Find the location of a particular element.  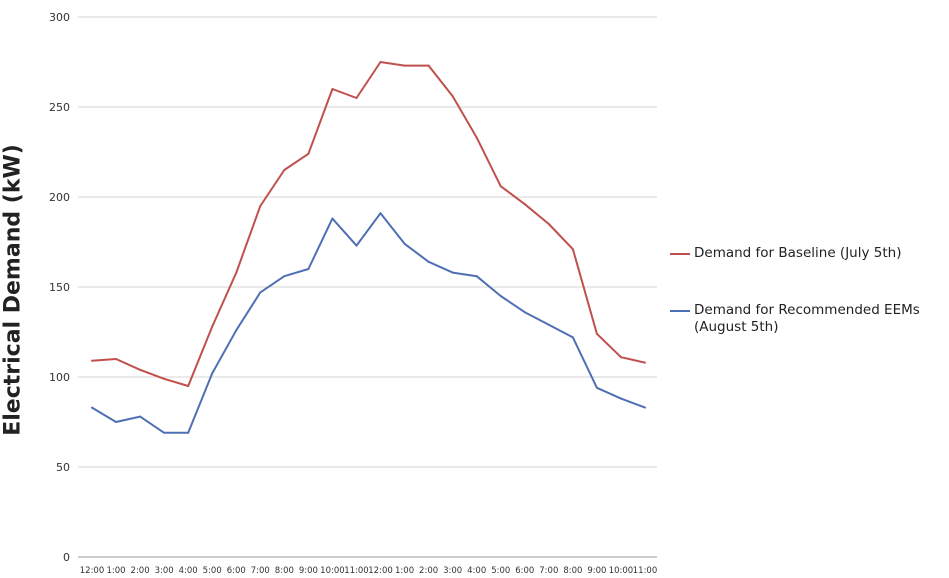

x-tick-label-21: 9:00 is located at coordinates (596, 571).